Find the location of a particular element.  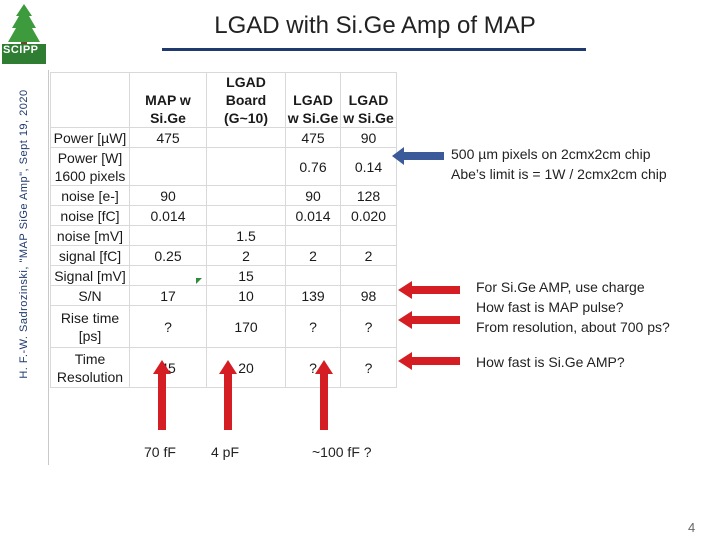

table-row: noise [e-] 90 90 128 is located at coordinates (223, 195).